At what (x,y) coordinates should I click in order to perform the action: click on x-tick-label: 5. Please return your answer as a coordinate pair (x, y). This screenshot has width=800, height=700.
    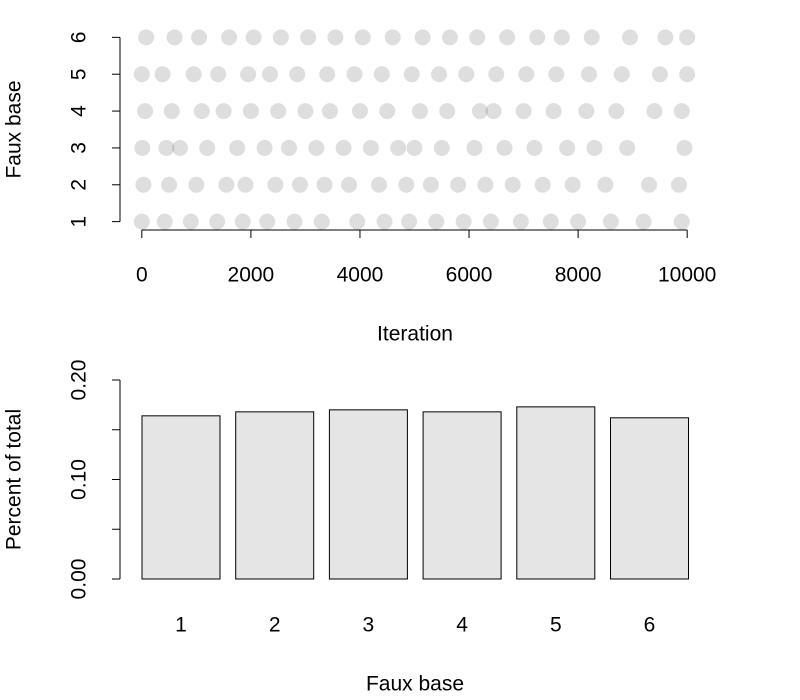
    Looking at the image, I should click on (556, 625).